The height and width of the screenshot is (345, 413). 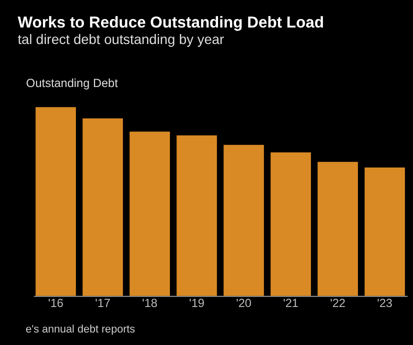 What do you see at coordinates (150, 303) in the screenshot?
I see `x-tick-label: '18` at bounding box center [150, 303].